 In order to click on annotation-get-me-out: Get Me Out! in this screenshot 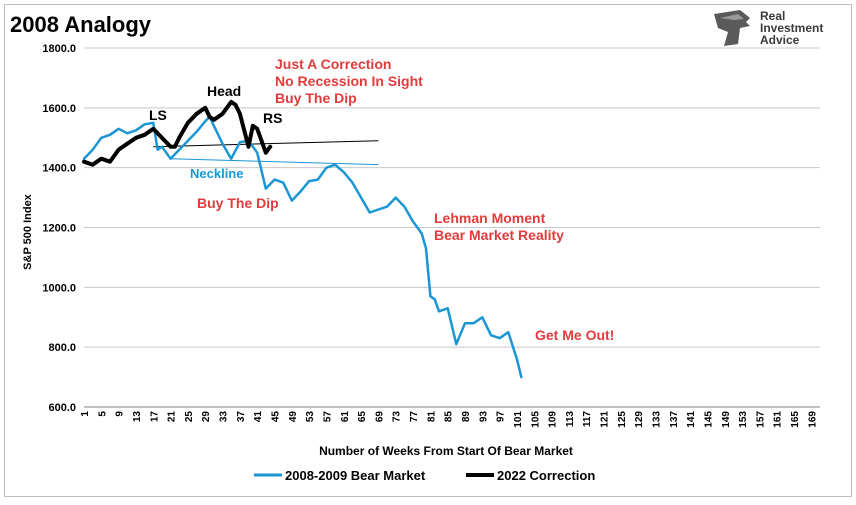, I will do `click(574, 335)`.